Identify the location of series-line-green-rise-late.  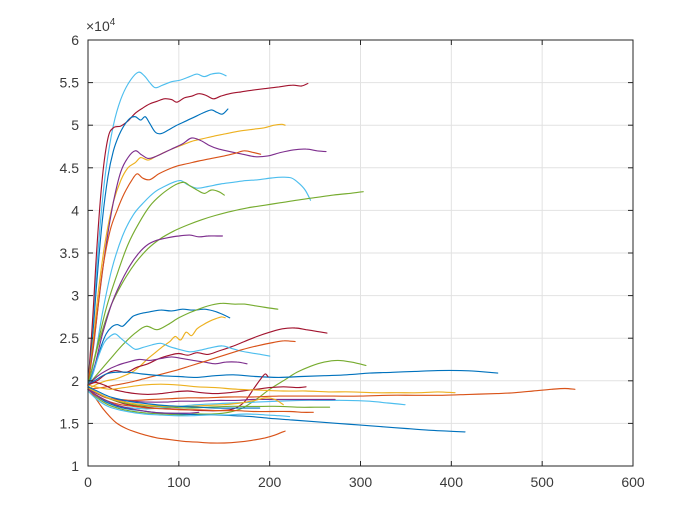
(227, 387).